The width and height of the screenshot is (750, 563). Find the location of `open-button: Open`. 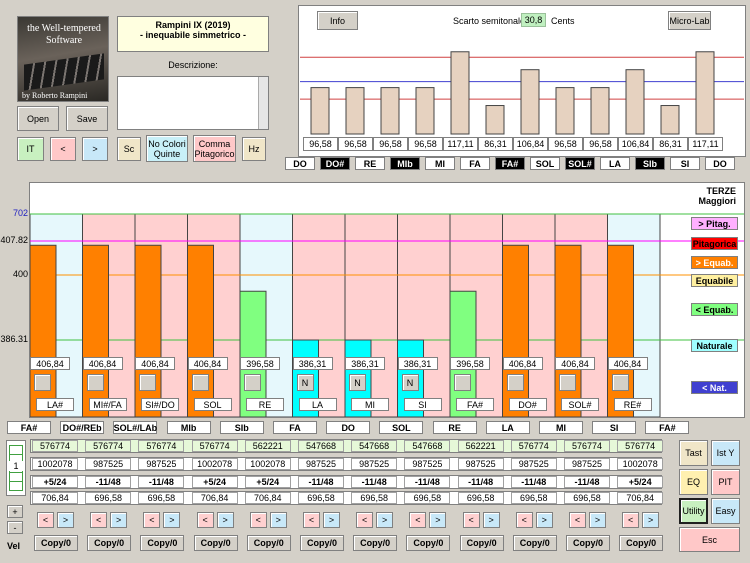

open-button: Open is located at coordinates (38, 118).